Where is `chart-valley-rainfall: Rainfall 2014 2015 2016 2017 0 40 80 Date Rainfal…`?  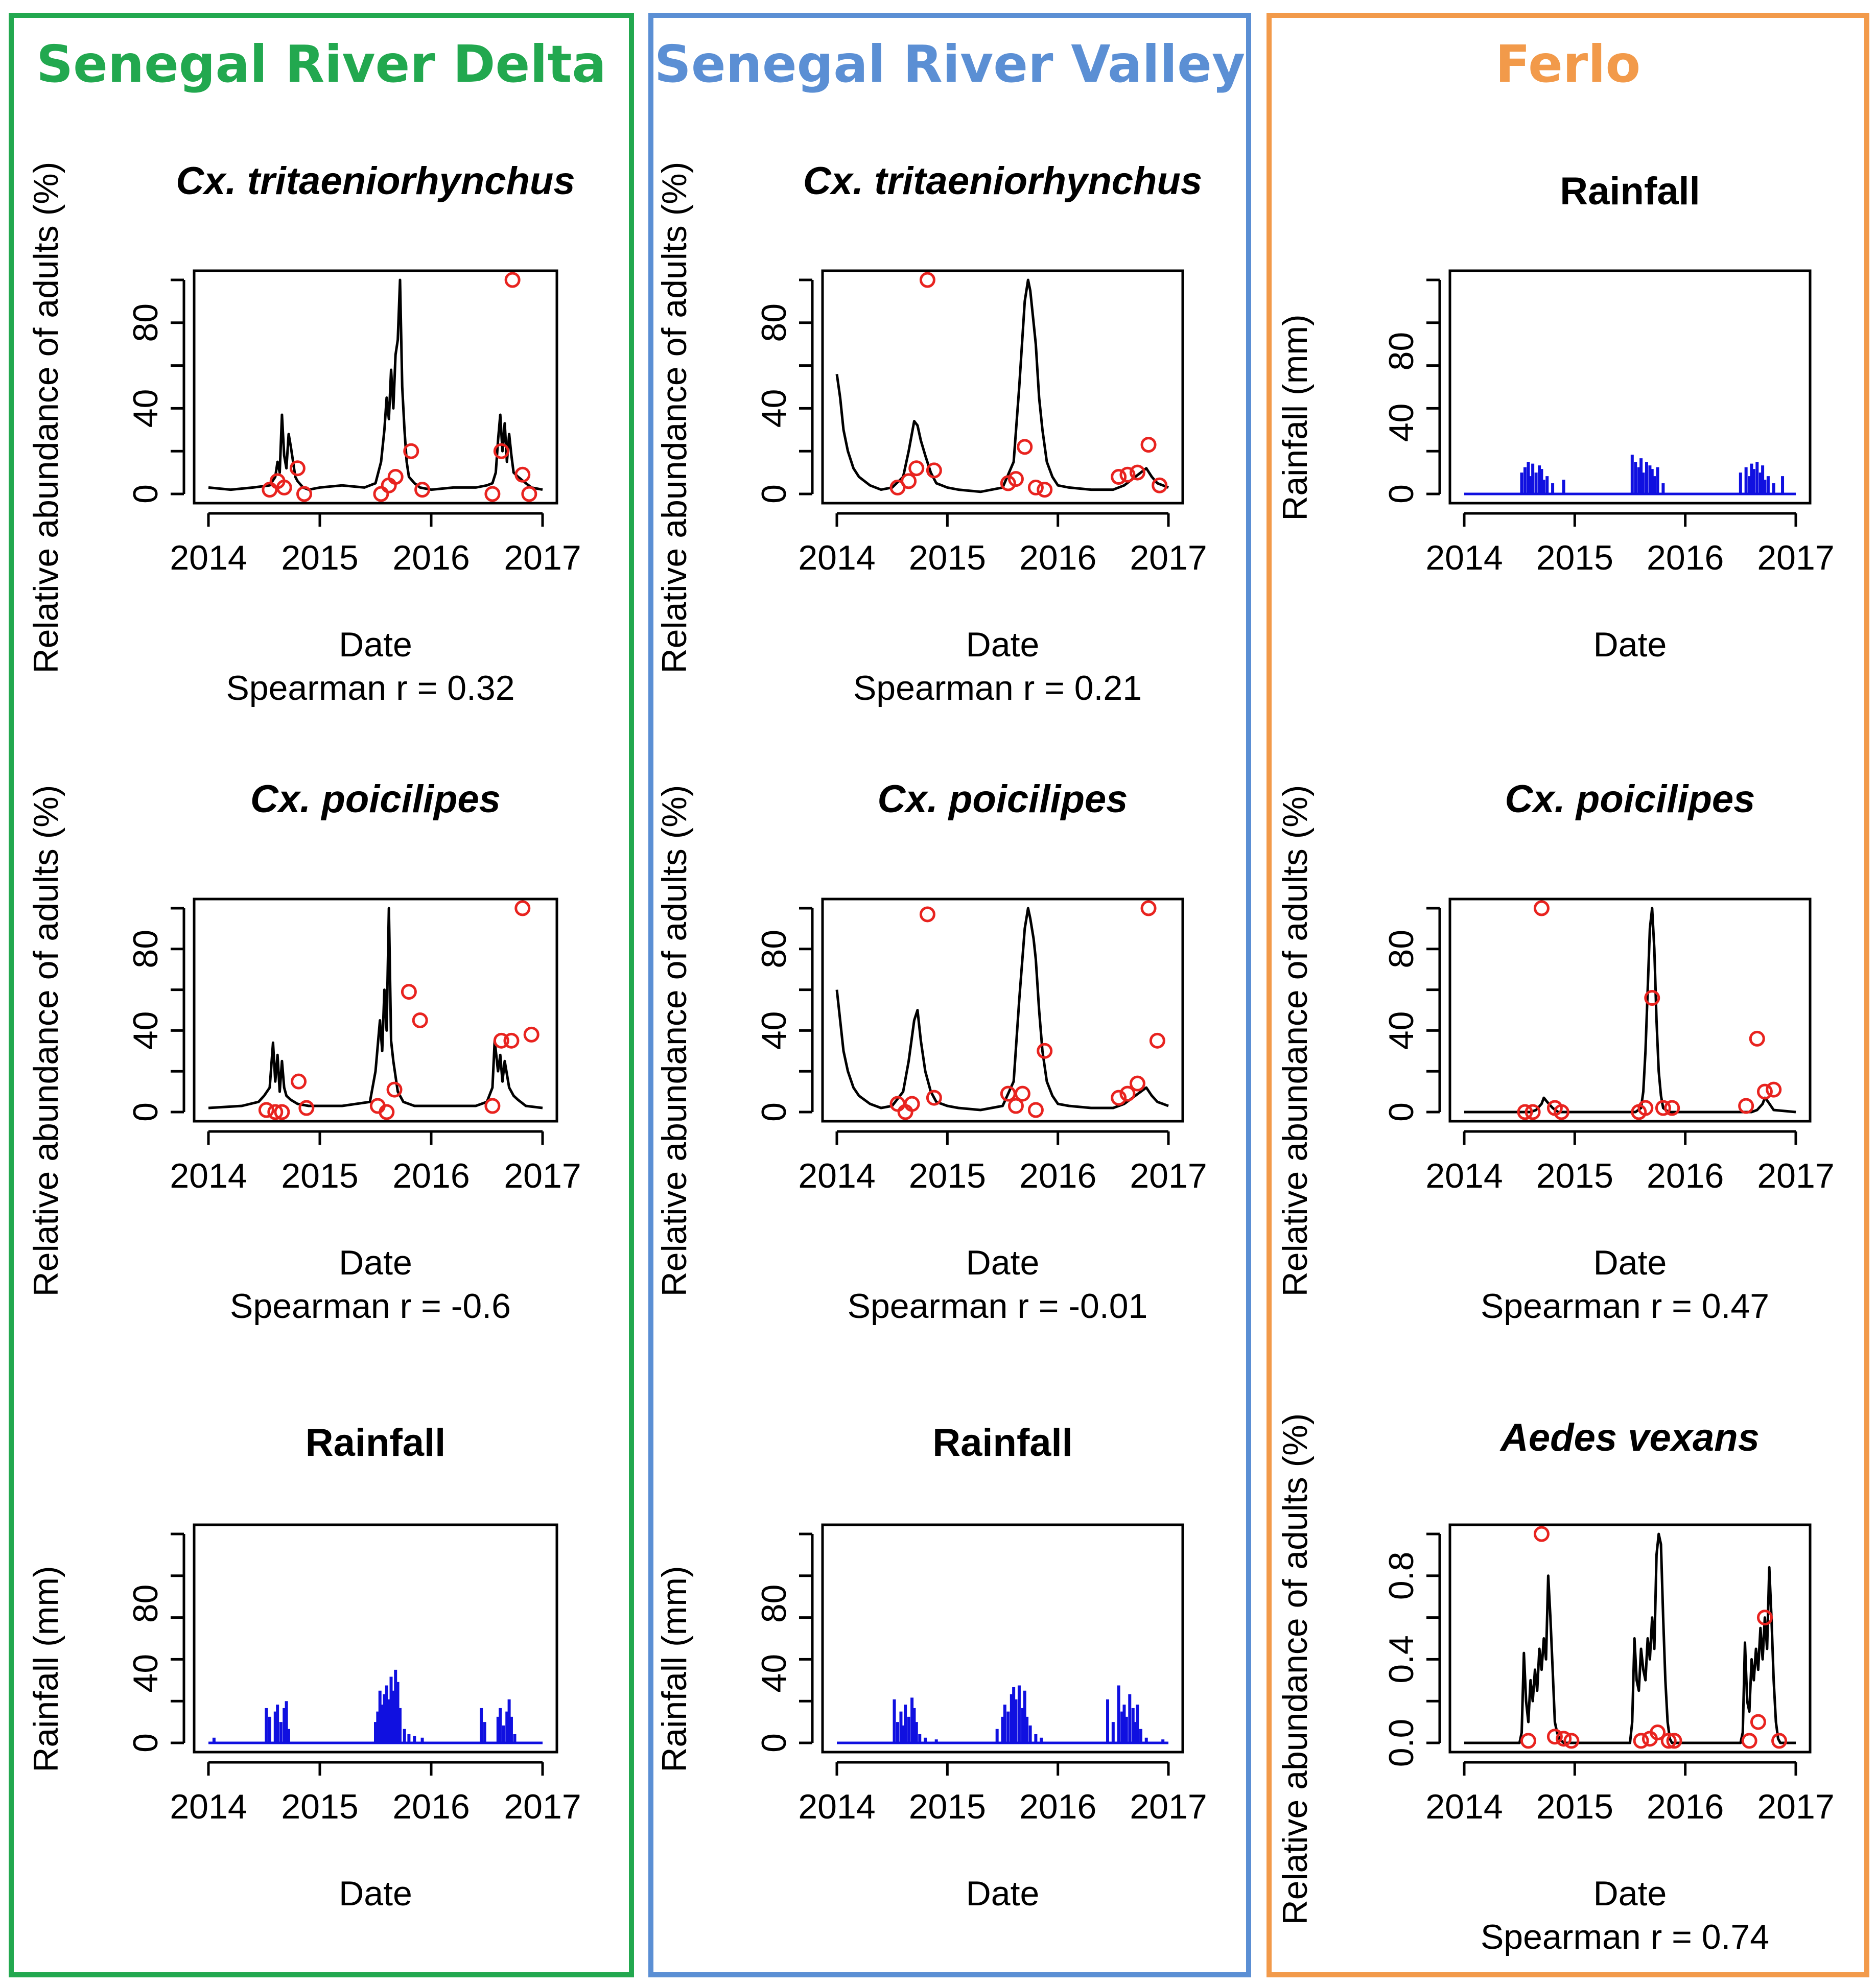
chart-valley-rainfall: Rainfall 2014 2015 2016 2017 0 40 80 Date Rainfal… is located at coordinates (931, 1667).